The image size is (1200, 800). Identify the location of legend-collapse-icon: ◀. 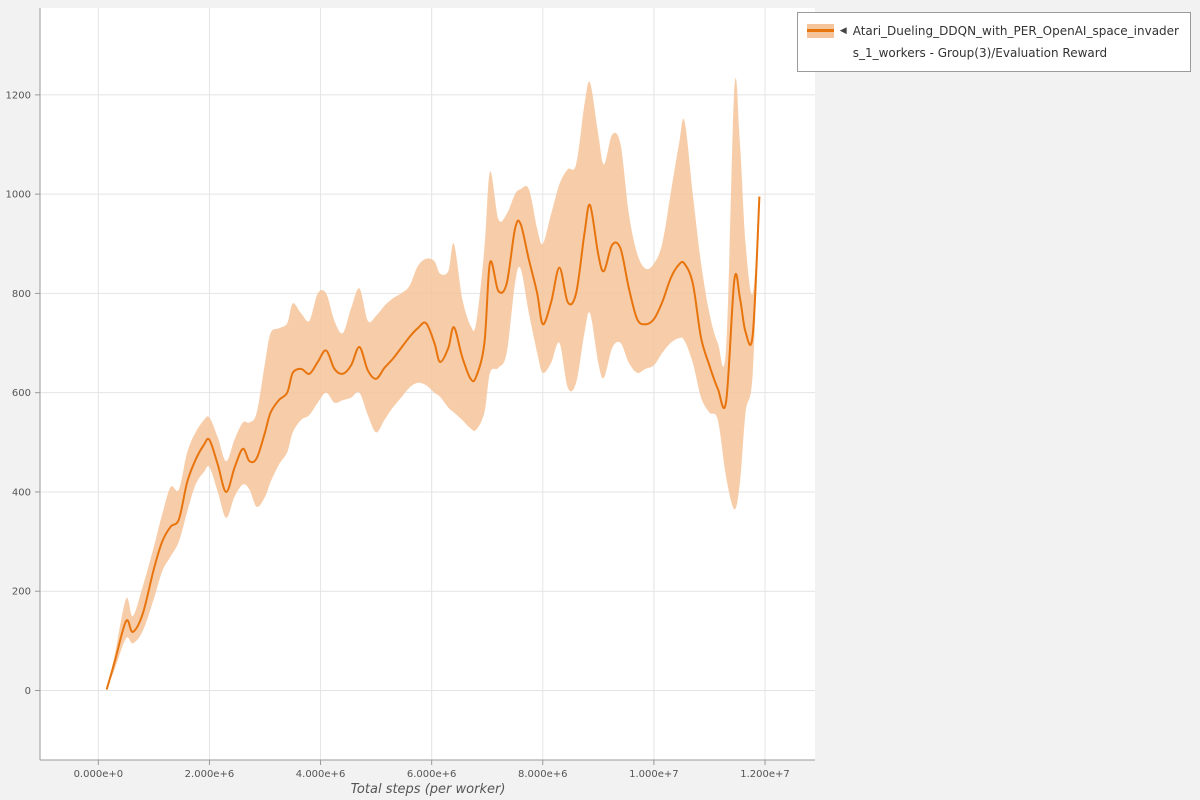
(843, 31).